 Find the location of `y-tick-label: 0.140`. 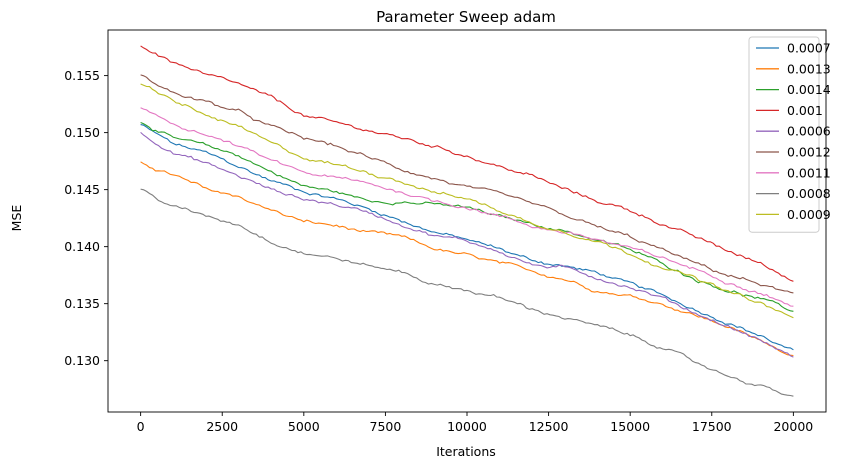

y-tick-label: 0.140 is located at coordinates (82, 246).